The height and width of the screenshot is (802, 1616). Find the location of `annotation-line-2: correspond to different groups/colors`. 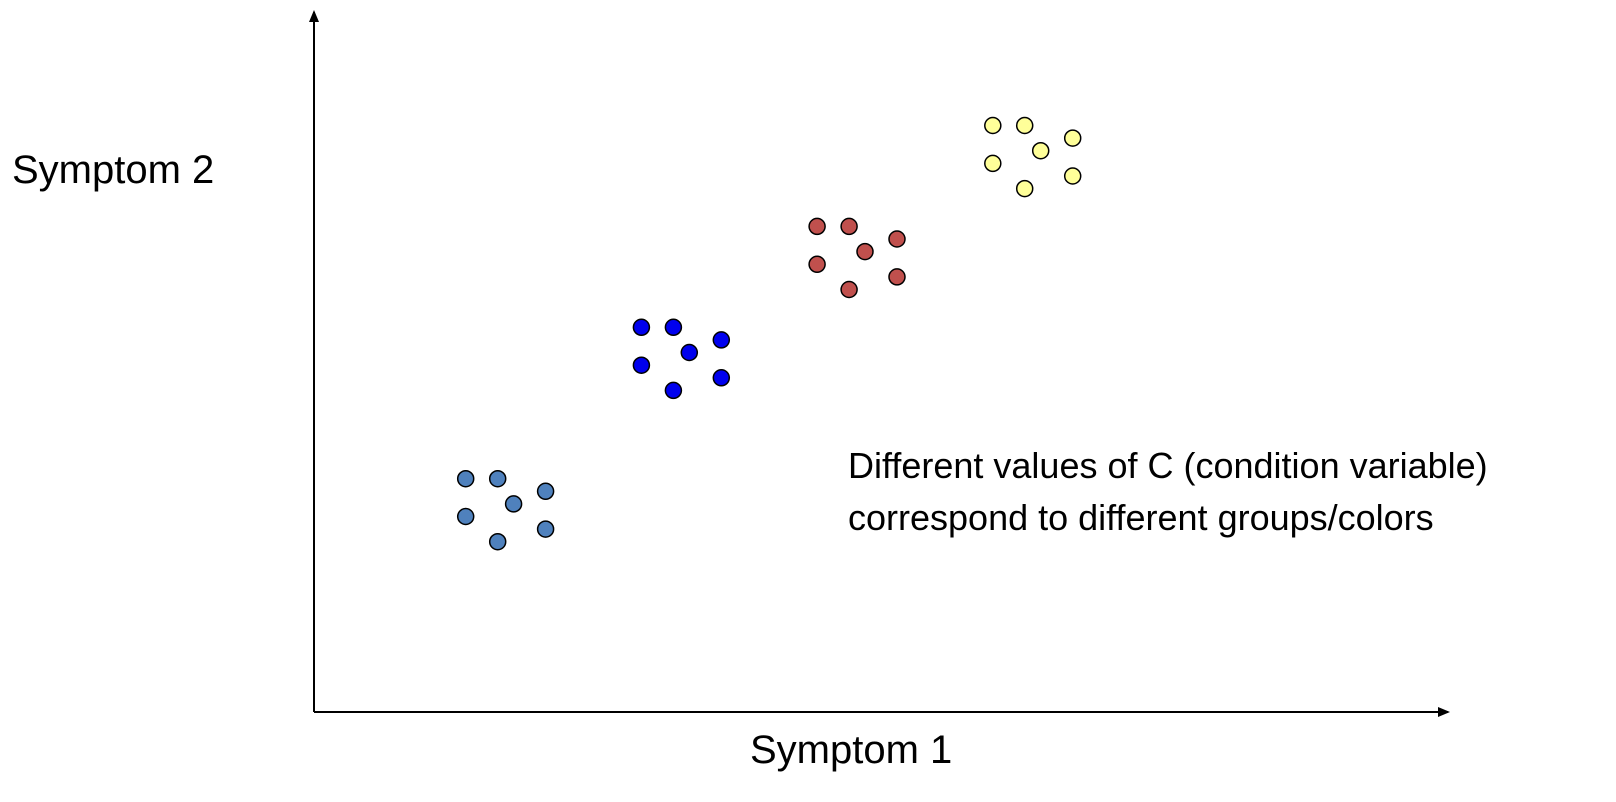

annotation-line-2: correspond to different groups/colors is located at coordinates (1141, 517).